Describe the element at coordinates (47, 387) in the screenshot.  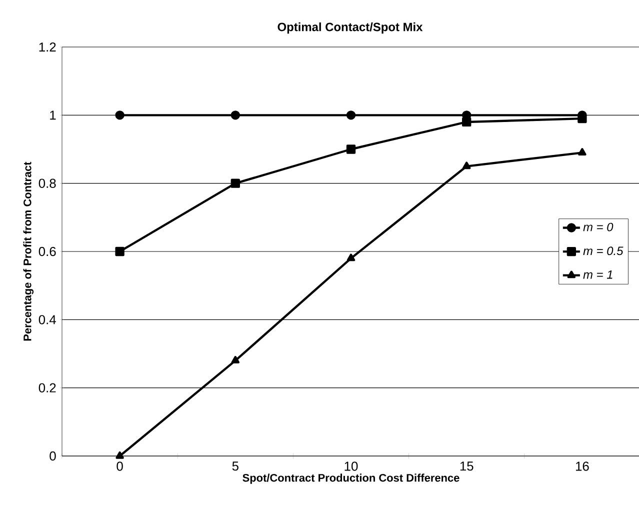
I see `y-tick-label: 0.2` at that location.